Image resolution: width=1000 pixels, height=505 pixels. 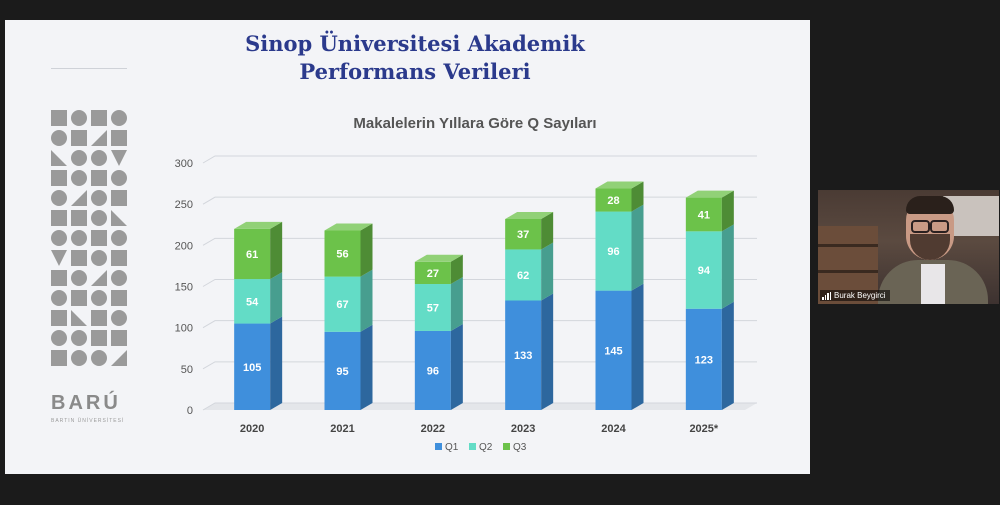 I want to click on data-label: 123, so click(x=704, y=360).